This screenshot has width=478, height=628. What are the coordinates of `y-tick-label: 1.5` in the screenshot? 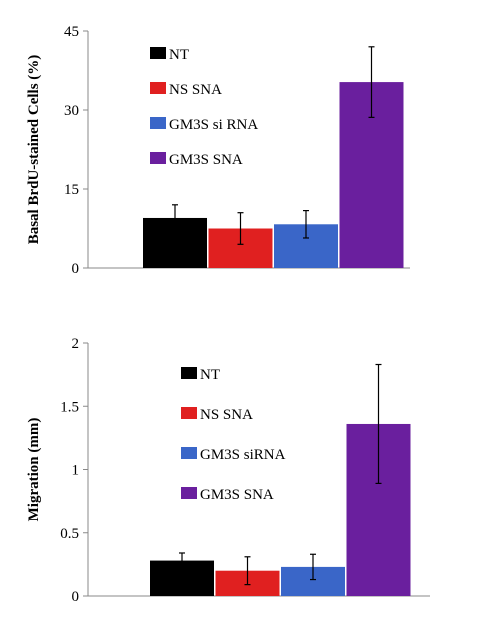 It's located at (69, 407).